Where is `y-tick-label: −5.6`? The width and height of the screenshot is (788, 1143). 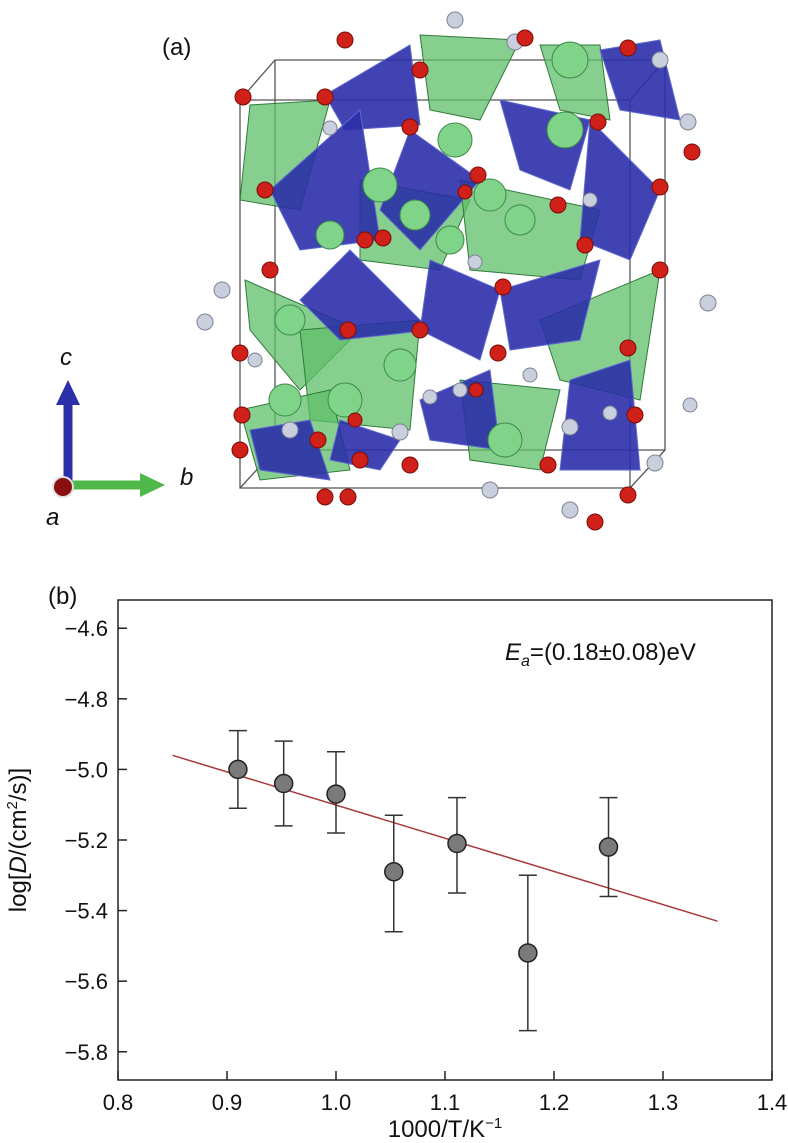 y-tick-label: −5.6 is located at coordinates (86, 981).